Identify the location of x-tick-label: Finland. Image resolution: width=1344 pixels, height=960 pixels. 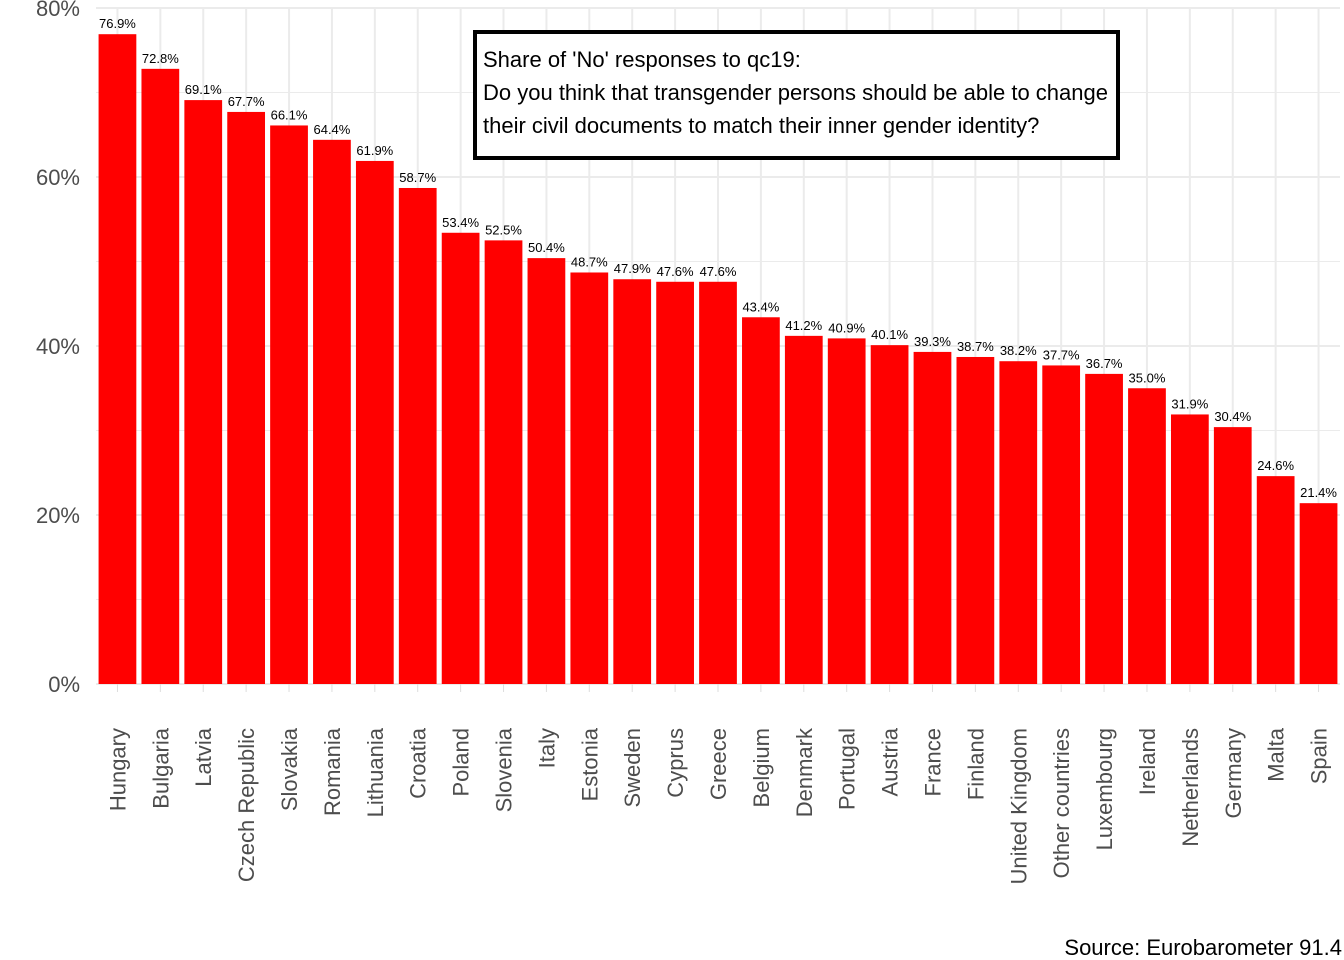
(975, 764).